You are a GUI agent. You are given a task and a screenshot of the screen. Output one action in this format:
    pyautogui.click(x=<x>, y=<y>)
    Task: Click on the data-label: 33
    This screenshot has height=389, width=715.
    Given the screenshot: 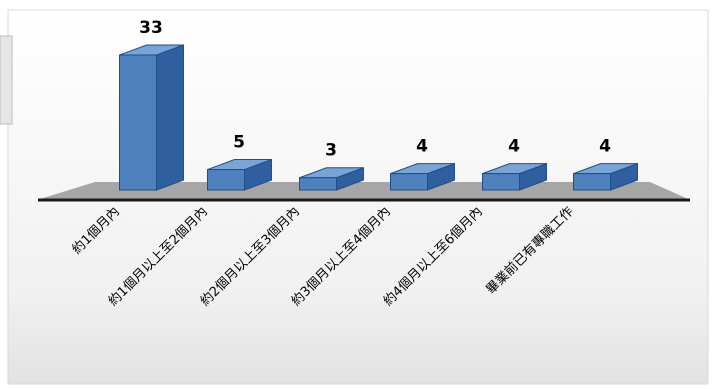 What is the action you would take?
    pyautogui.click(x=151, y=28)
    